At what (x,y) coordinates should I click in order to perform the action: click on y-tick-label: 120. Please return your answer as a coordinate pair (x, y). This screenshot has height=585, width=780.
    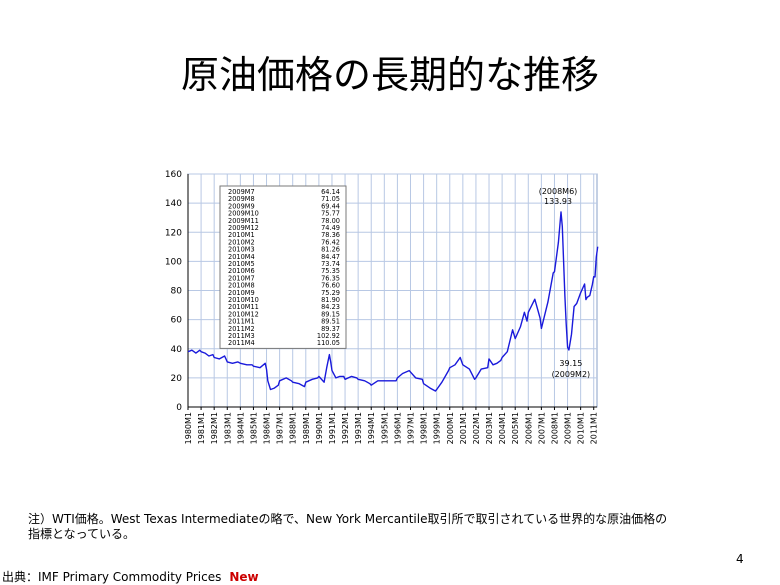
    Looking at the image, I should click on (173, 233).